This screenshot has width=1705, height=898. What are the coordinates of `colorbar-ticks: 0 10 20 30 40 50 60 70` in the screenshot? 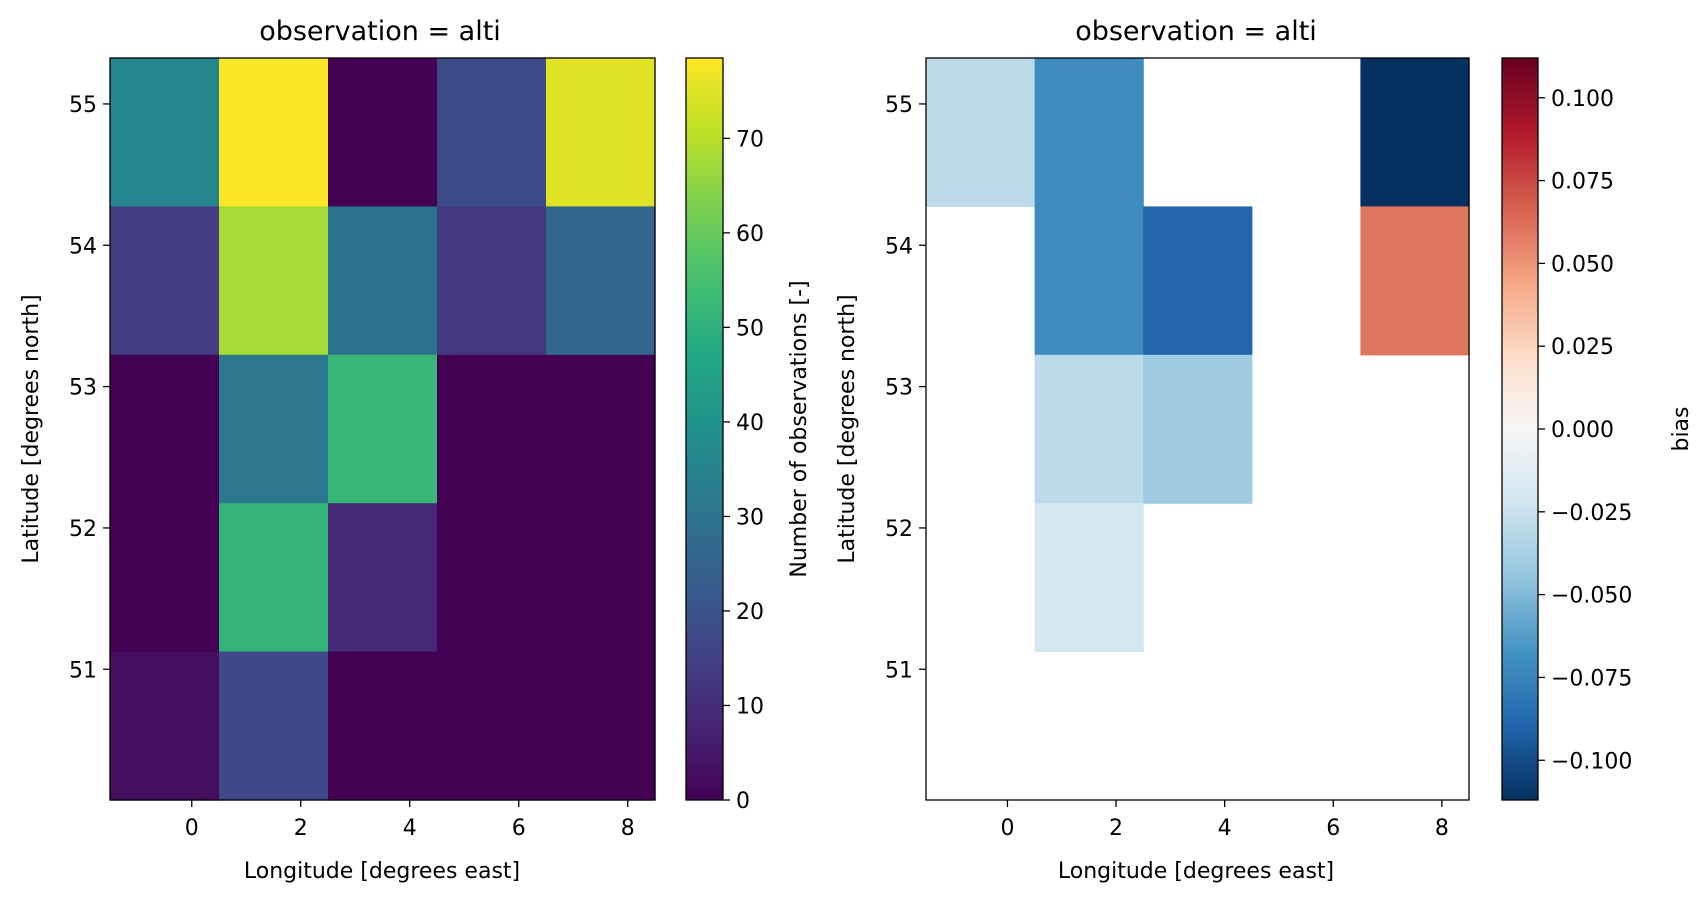 It's located at (743, 470).